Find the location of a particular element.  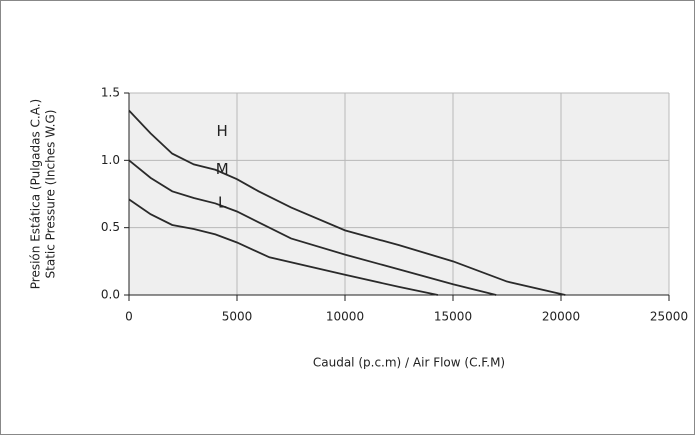

curve-label: M is located at coordinates (222, 169).